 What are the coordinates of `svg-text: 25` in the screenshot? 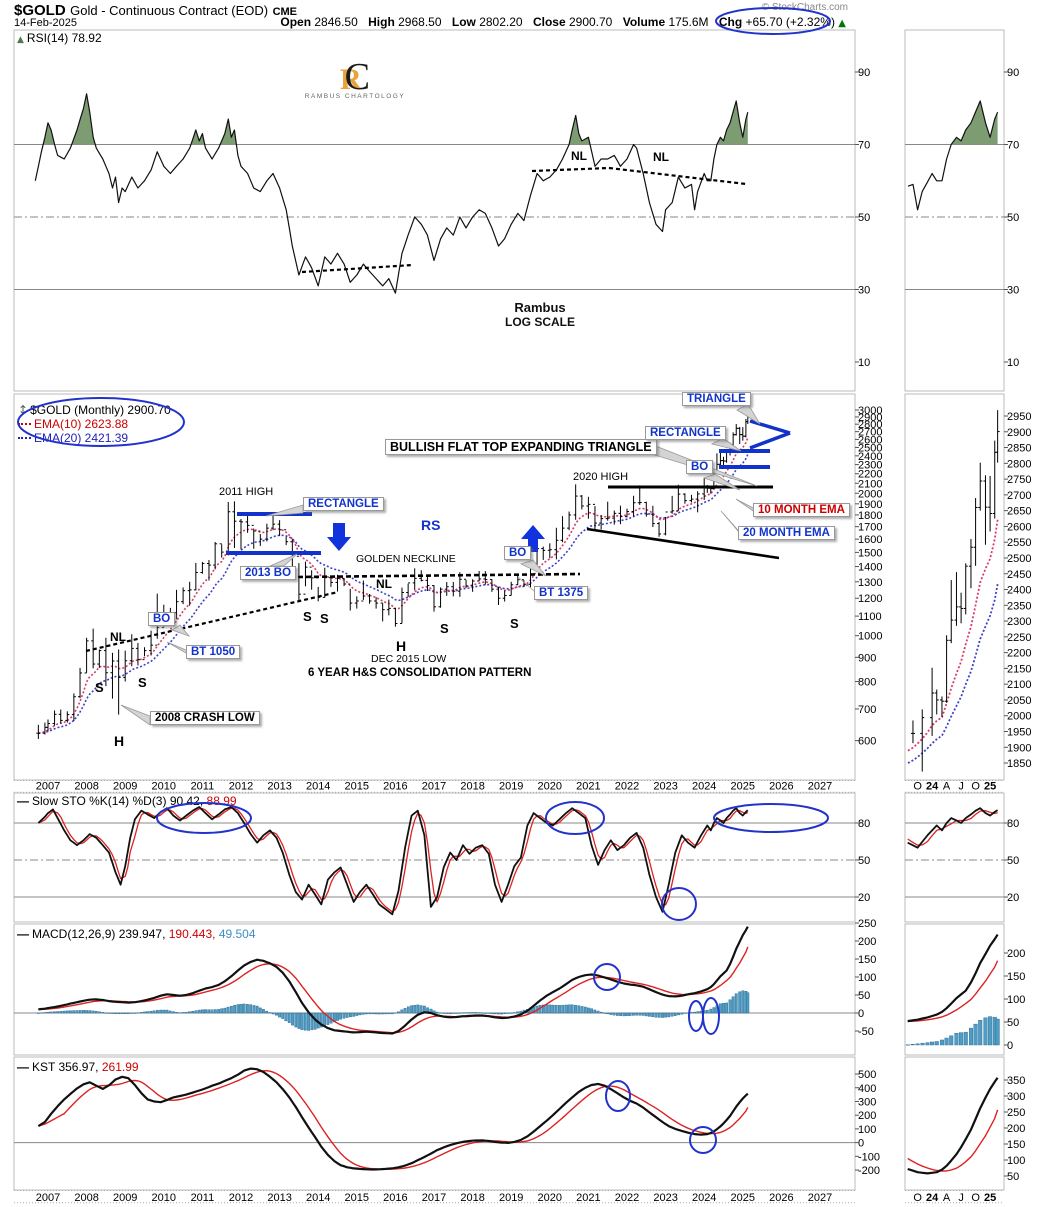 It's located at (990, 787).